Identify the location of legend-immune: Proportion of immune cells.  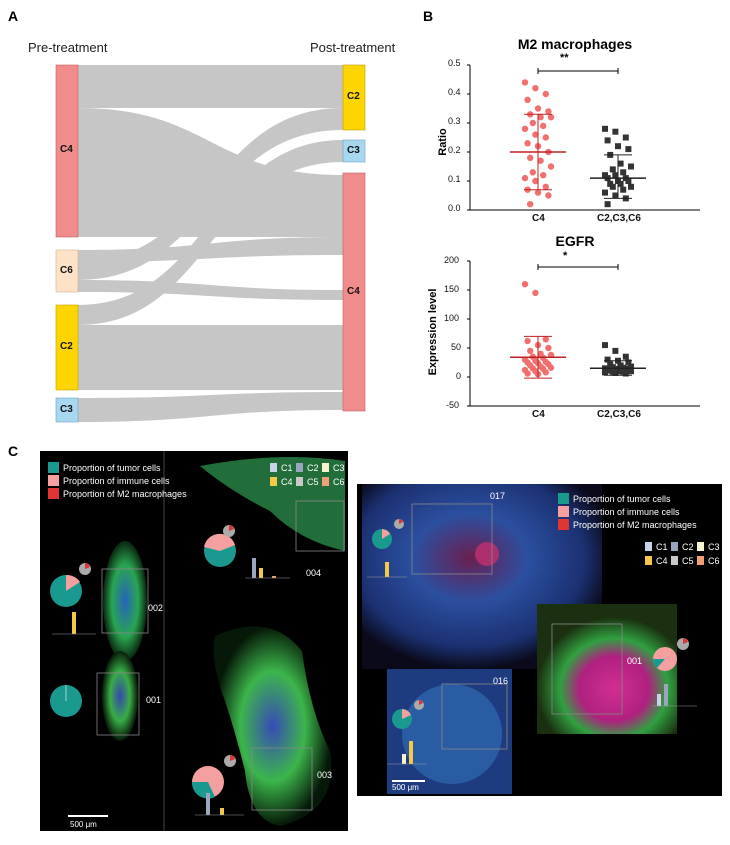
(116, 480).